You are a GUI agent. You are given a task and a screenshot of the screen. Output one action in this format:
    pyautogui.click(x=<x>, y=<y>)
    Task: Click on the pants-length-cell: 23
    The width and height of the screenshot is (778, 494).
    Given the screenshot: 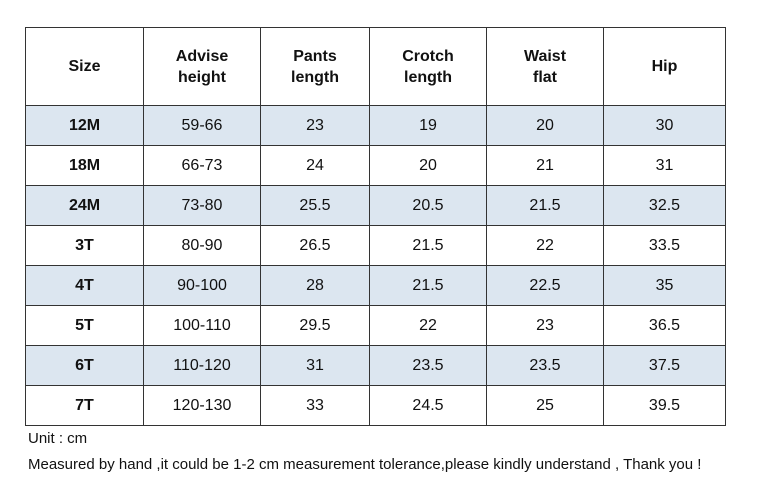 What is the action you would take?
    pyautogui.click(x=315, y=125)
    